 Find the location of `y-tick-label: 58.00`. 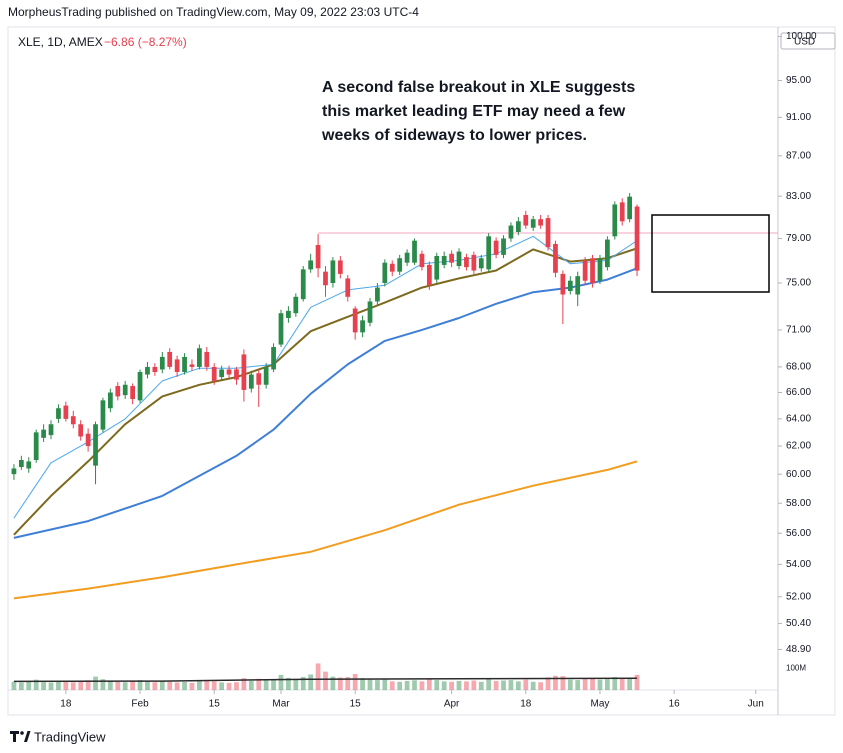

y-tick-label: 58.00 is located at coordinates (798, 503).